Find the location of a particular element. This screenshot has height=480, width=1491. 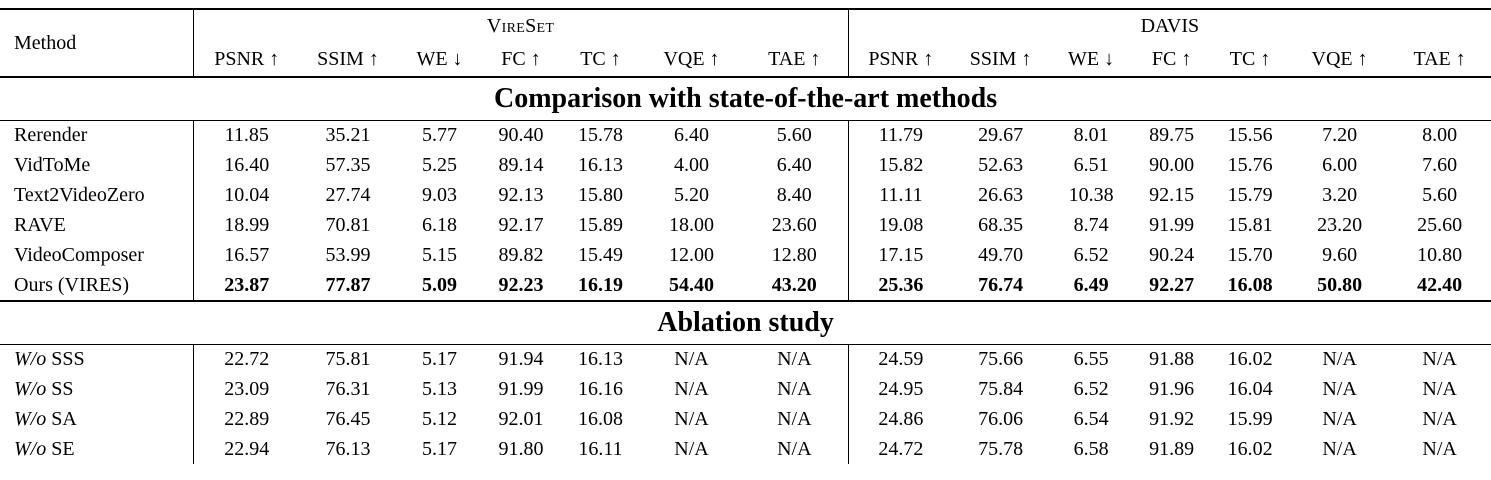

metric-label: VQE is located at coordinates (684, 59).